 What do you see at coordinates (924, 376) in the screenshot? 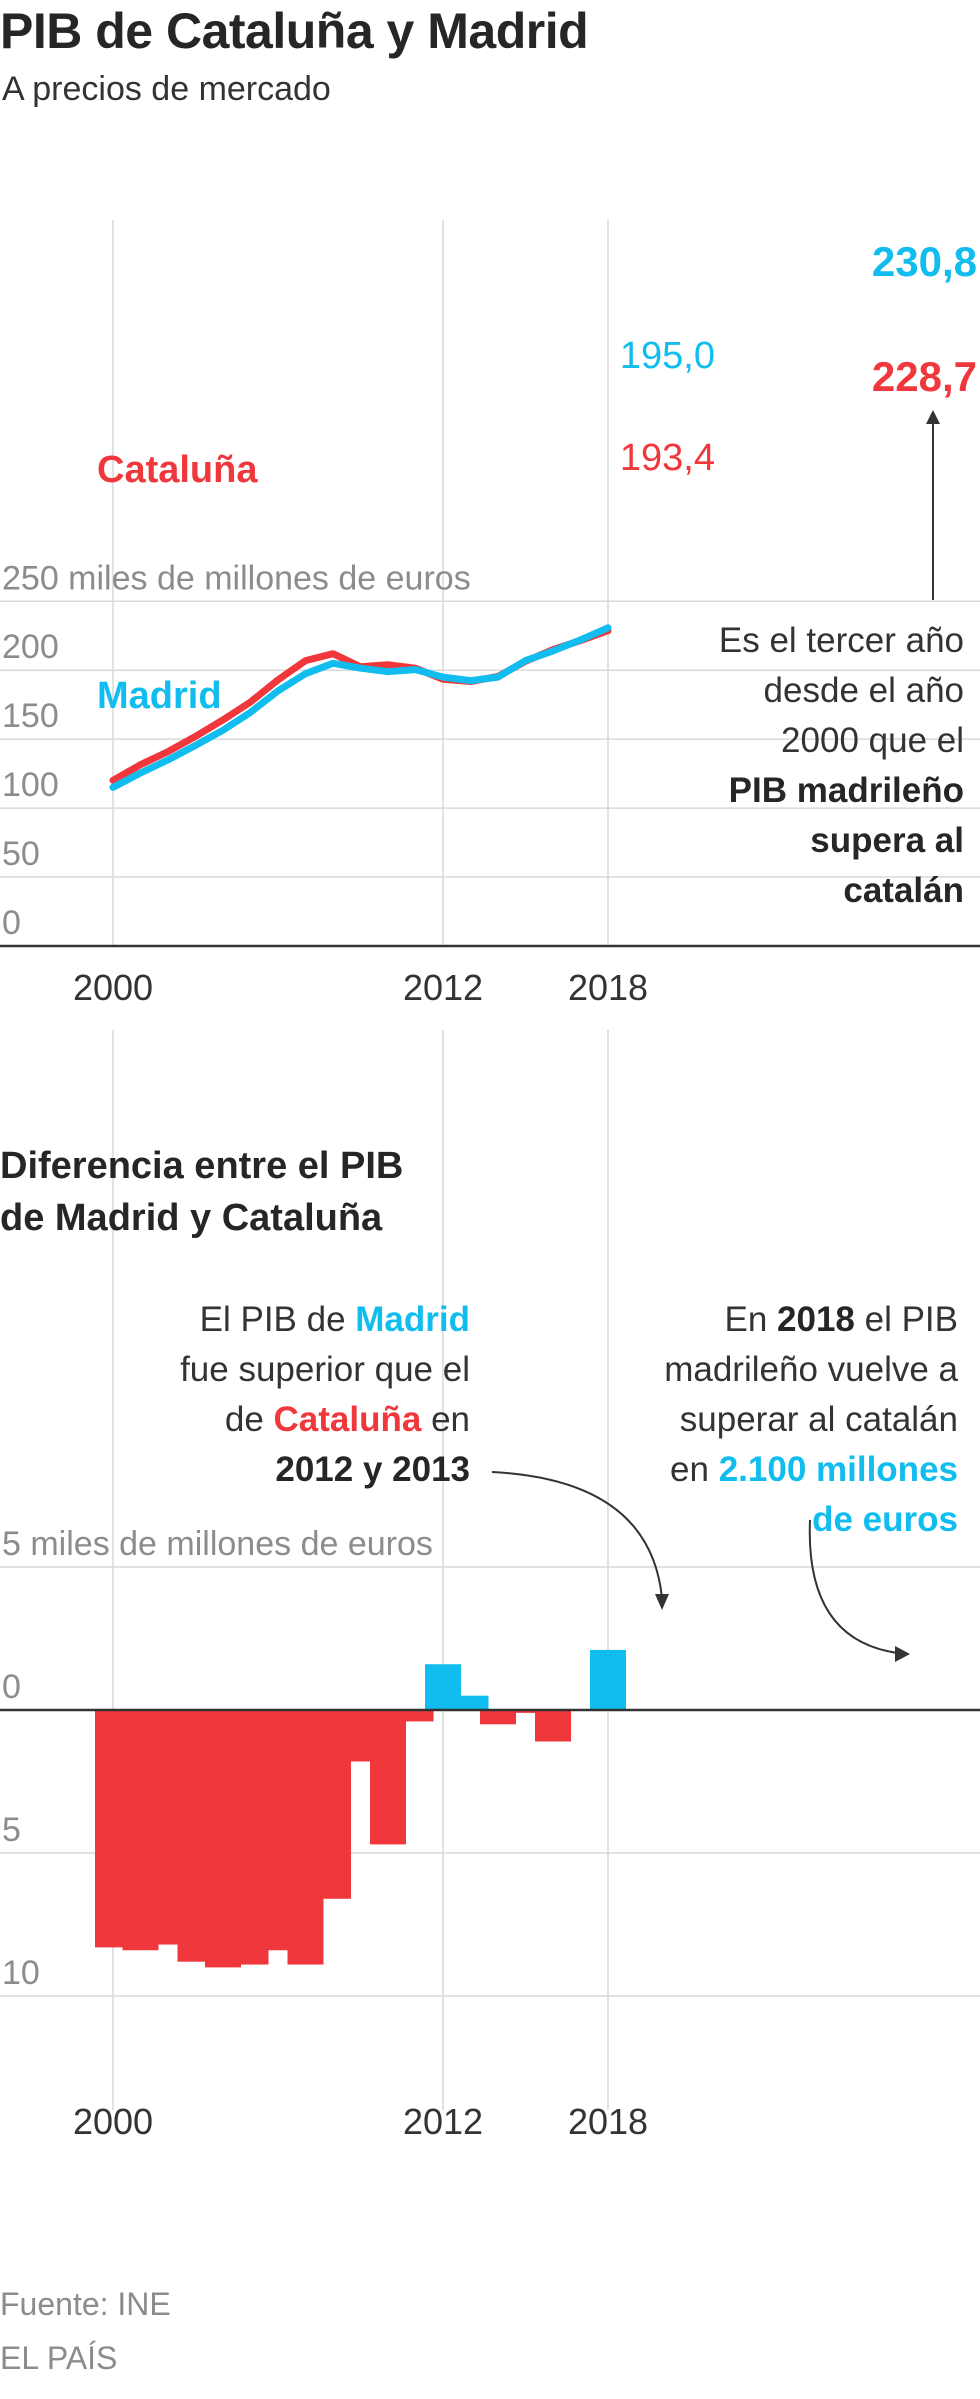
I see `data-label-cataluna-2018: 228,7` at bounding box center [924, 376].